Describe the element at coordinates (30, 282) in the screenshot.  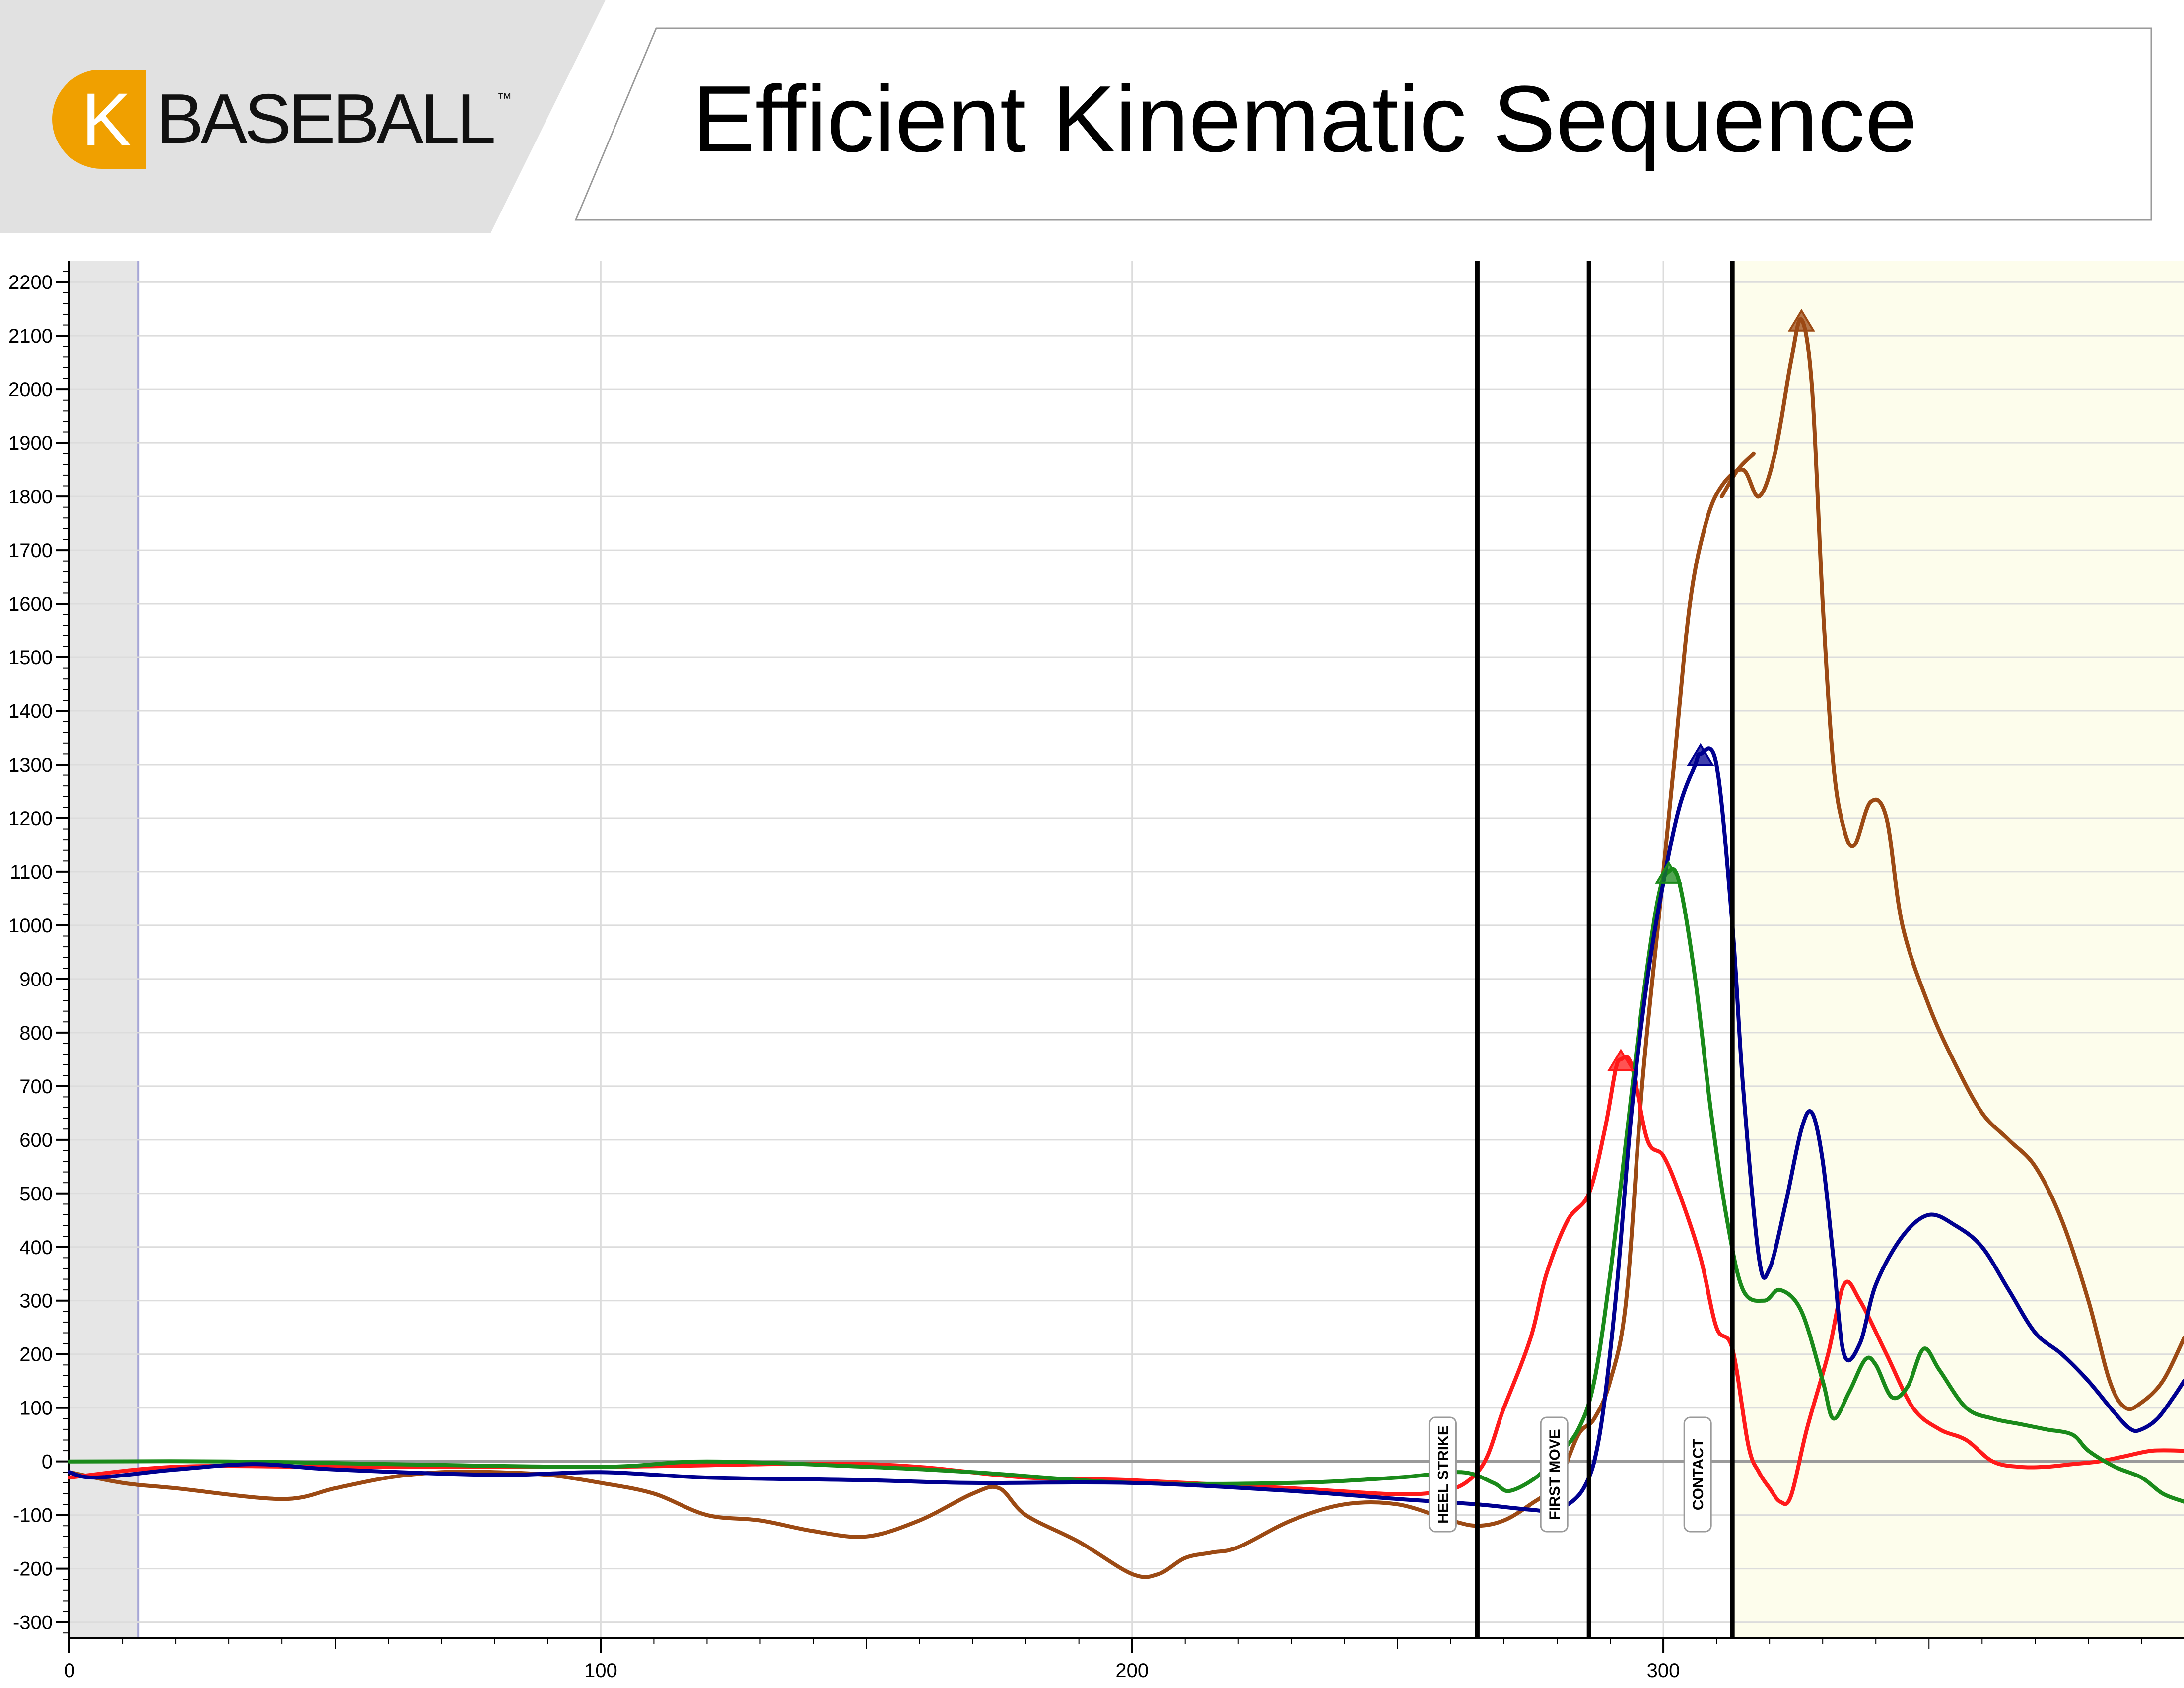
I see `y-tick-label: 2200` at that location.